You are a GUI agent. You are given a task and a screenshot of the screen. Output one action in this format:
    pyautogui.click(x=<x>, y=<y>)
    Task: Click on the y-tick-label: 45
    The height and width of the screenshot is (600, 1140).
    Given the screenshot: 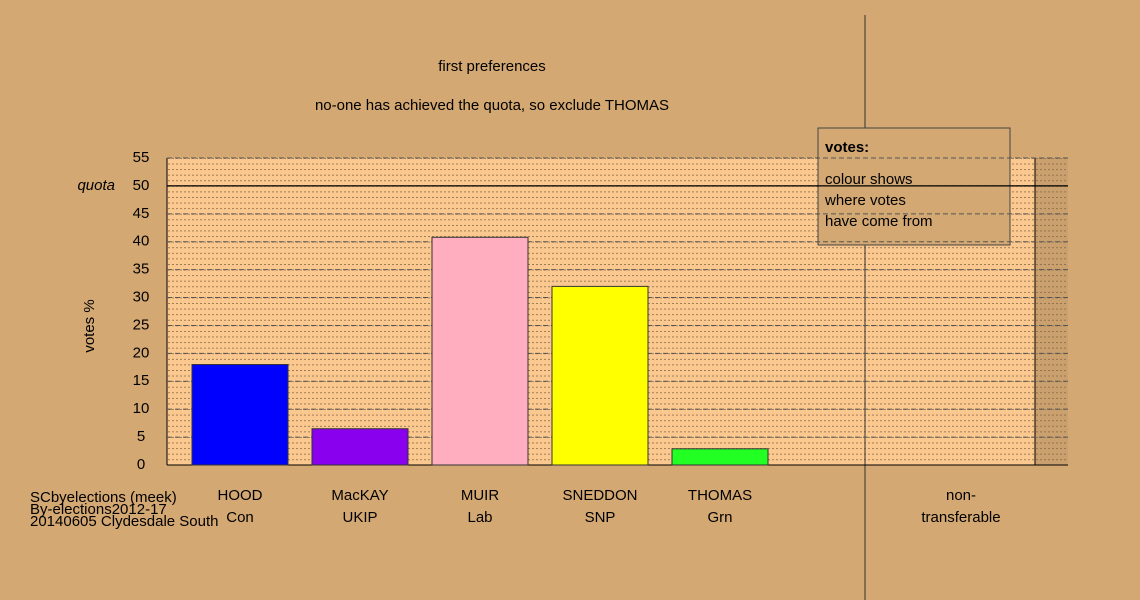 What is the action you would take?
    pyautogui.click(x=141, y=213)
    